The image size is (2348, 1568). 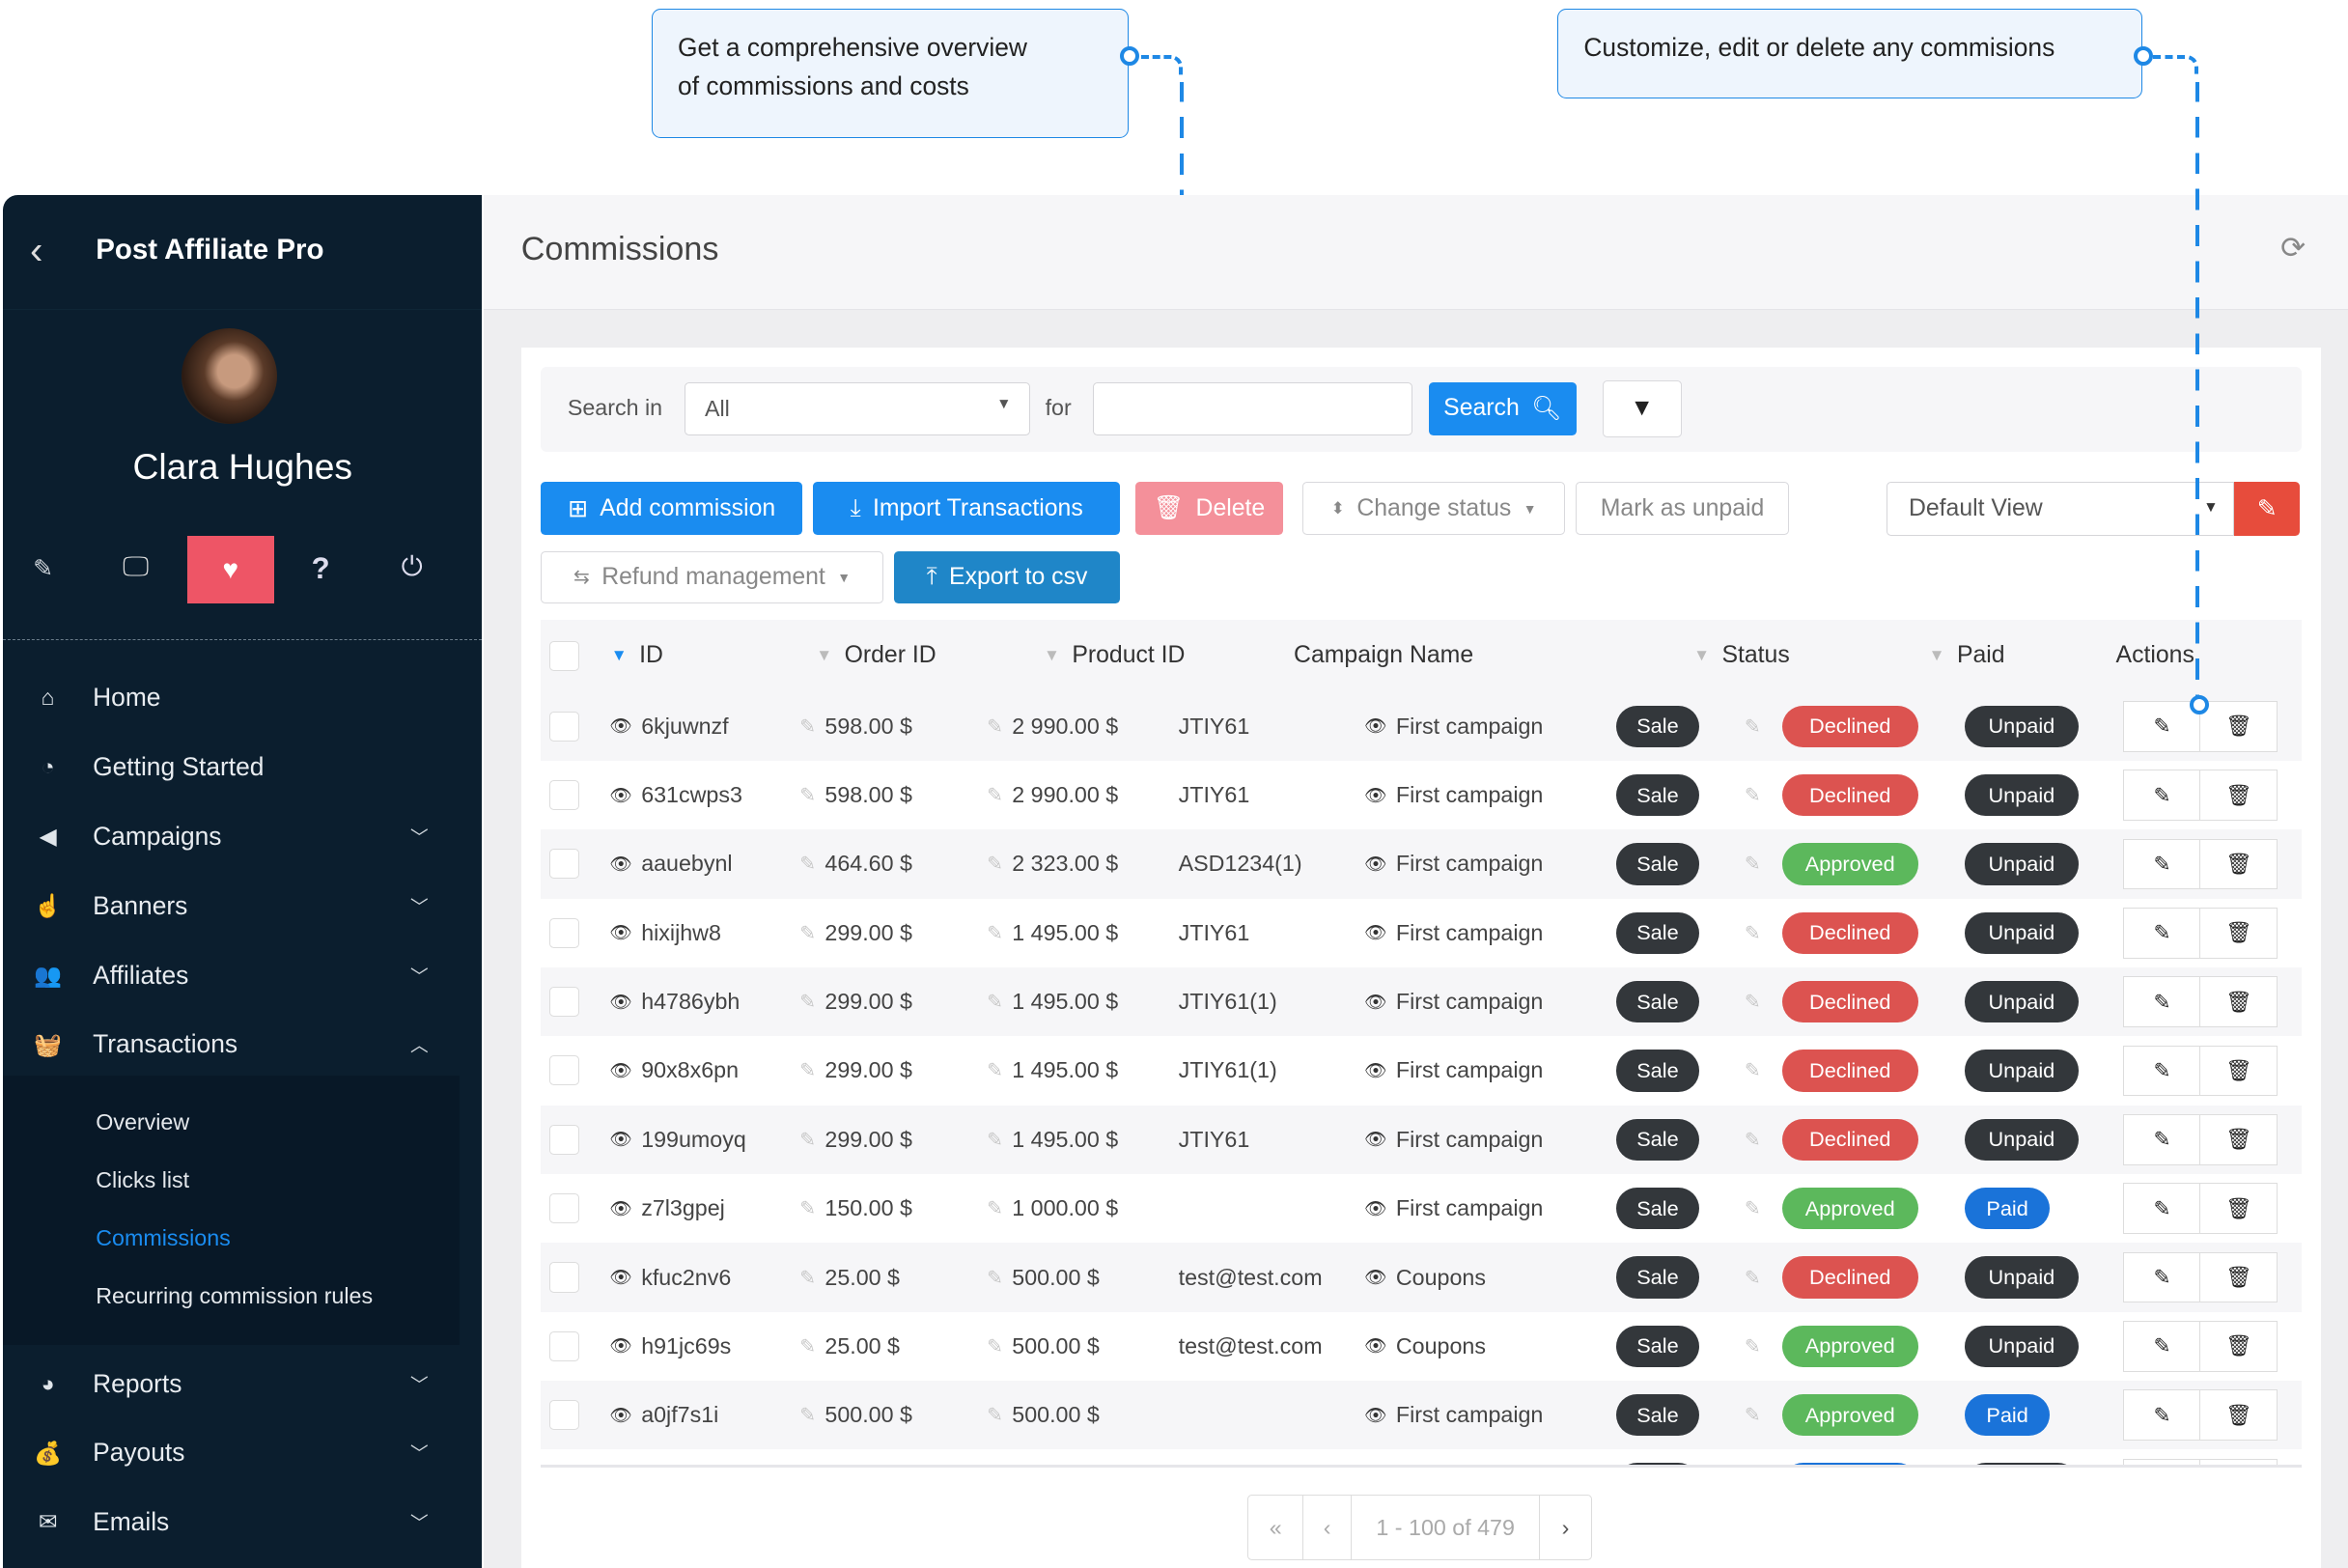 I want to click on filter-button: ▼, so click(x=1642, y=408).